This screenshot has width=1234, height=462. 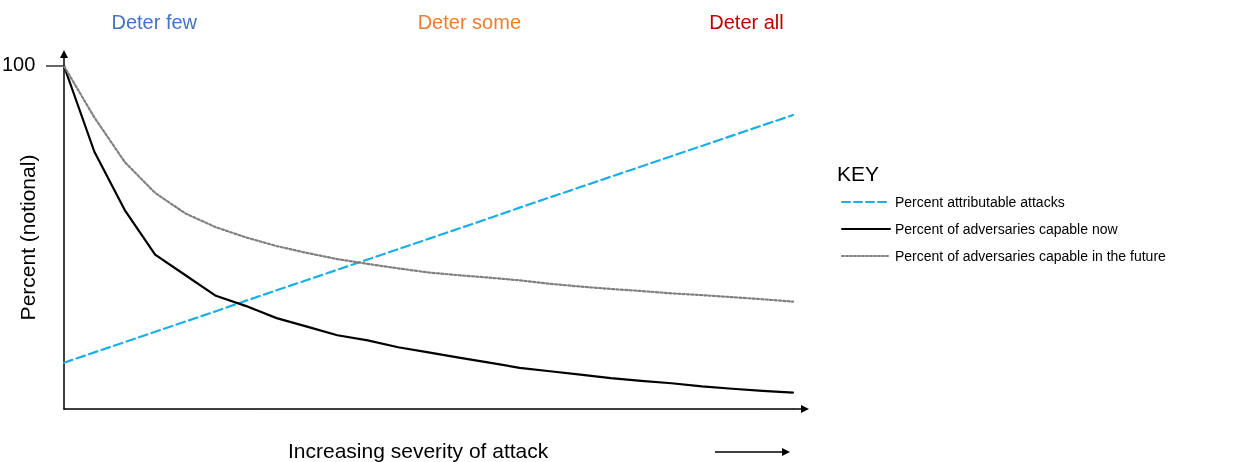 I want to click on legend-label: Percent of adversaries capable now, so click(x=1007, y=229).